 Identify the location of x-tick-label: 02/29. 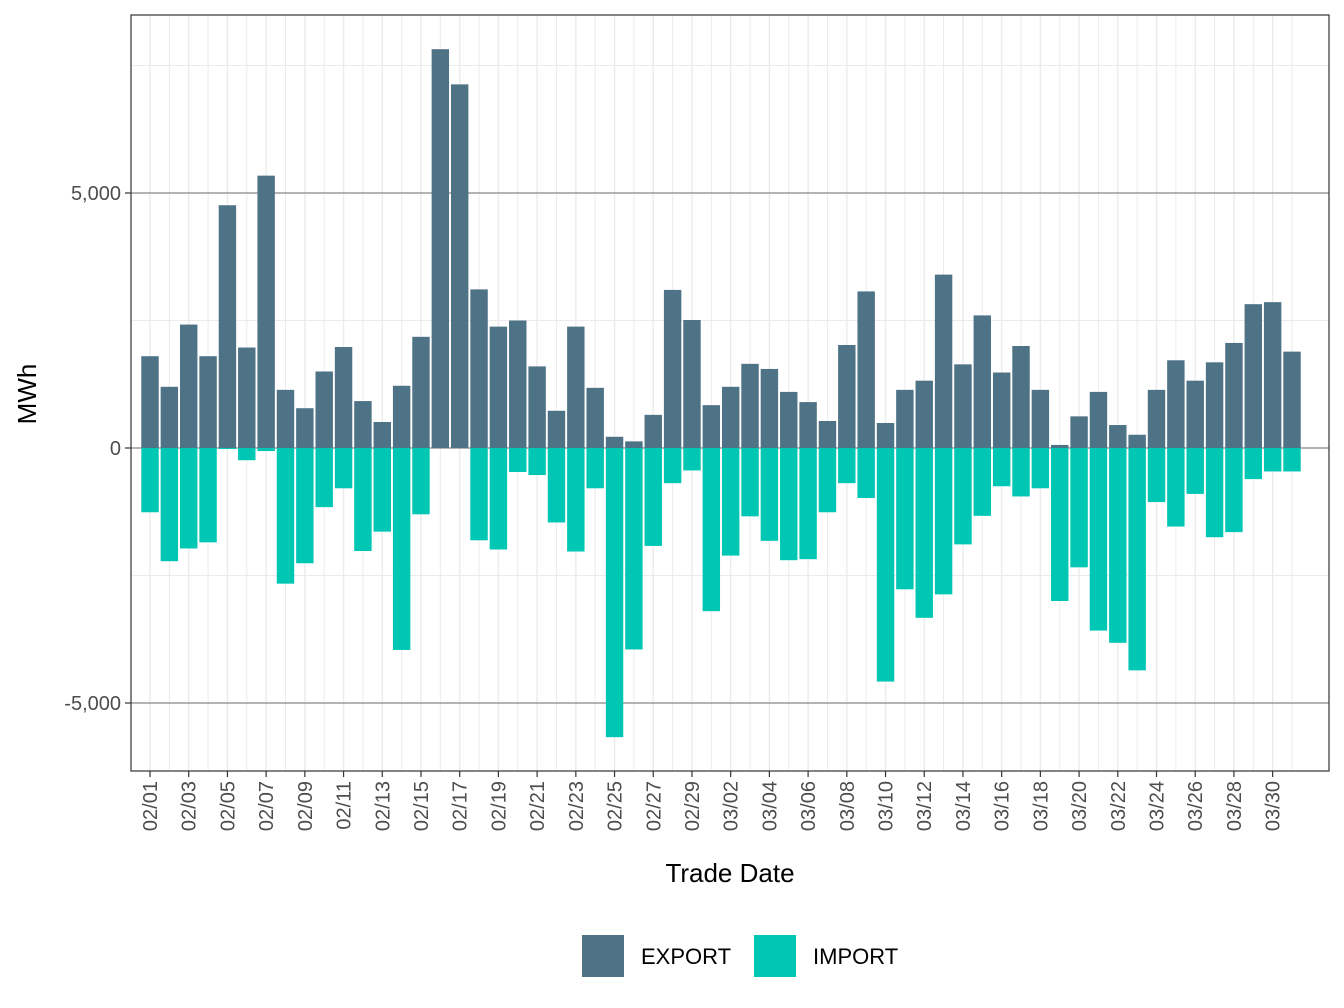
(693, 806).